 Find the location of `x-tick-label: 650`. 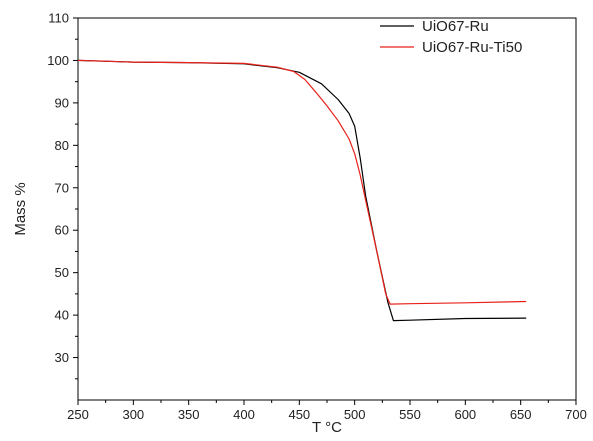

x-tick-label: 650 is located at coordinates (521, 414).